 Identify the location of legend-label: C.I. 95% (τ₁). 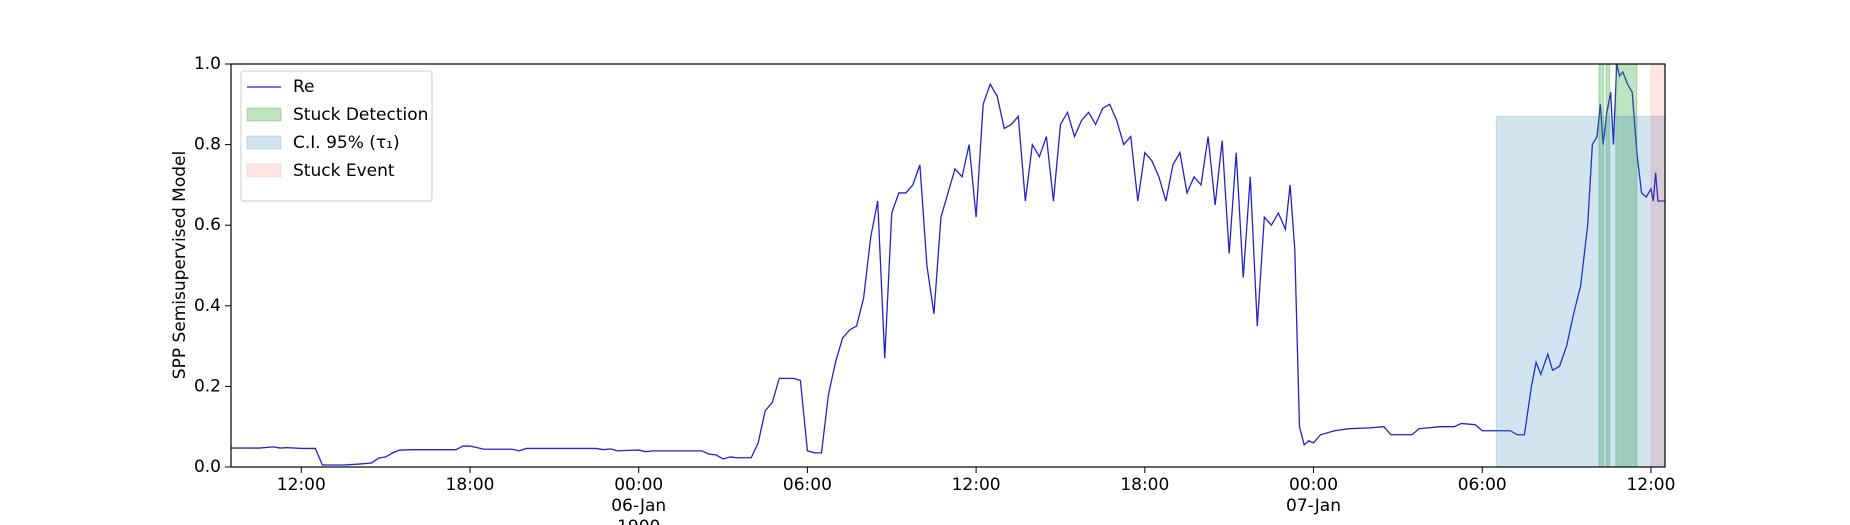
(346, 143).